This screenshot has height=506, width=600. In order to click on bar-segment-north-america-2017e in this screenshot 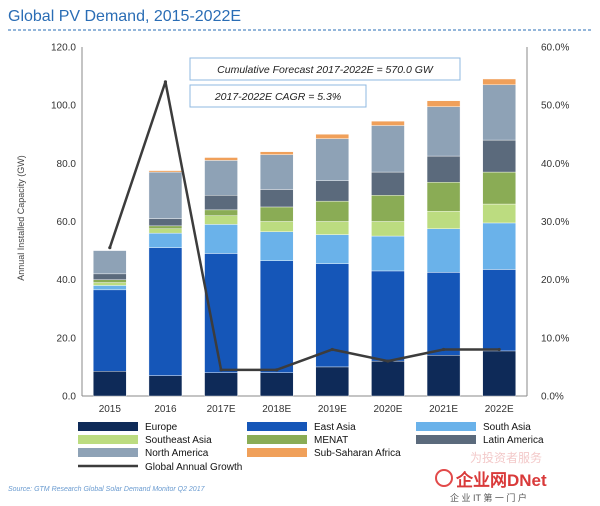, I will do `click(221, 178)`.